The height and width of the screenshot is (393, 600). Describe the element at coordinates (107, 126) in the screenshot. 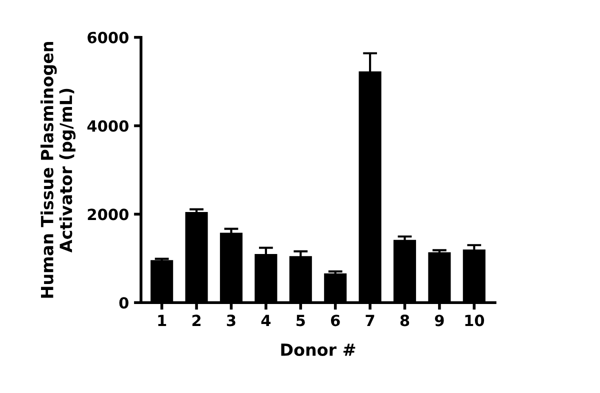

I see `y-tick-label: 4000` at that location.